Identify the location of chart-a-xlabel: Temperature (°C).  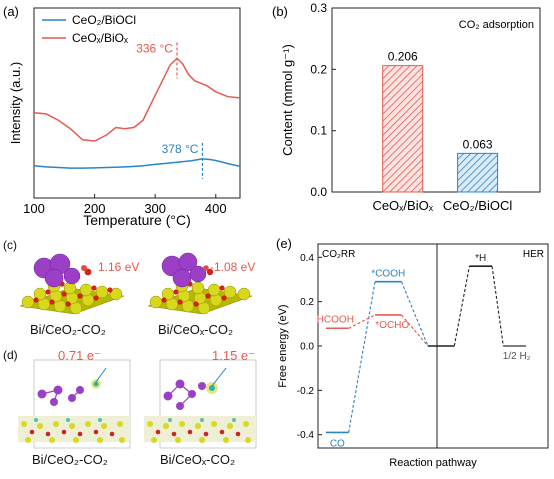
(137, 220).